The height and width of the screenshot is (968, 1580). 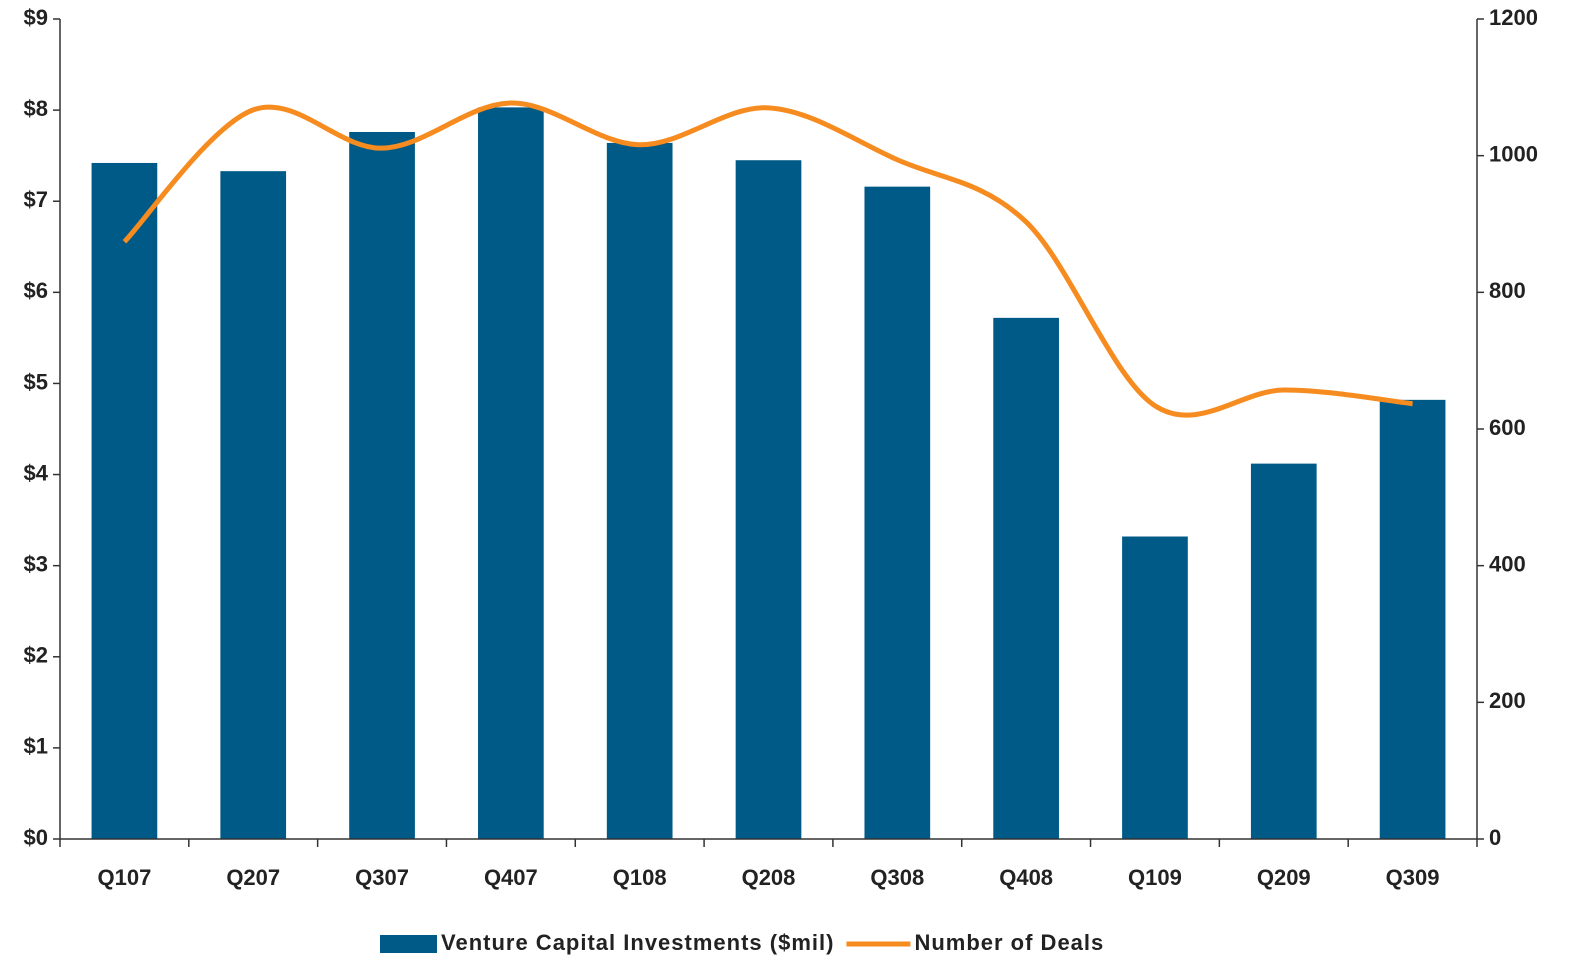 What do you see at coordinates (253, 877) in the screenshot?
I see `x-tick-label: Q207` at bounding box center [253, 877].